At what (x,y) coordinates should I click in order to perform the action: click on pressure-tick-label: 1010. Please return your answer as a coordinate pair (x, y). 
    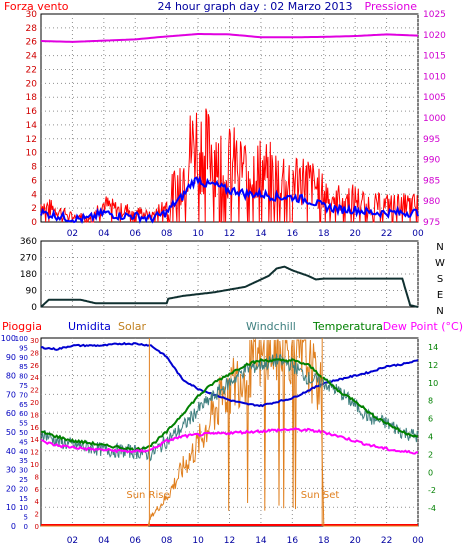
    Looking at the image, I should click on (434, 77).